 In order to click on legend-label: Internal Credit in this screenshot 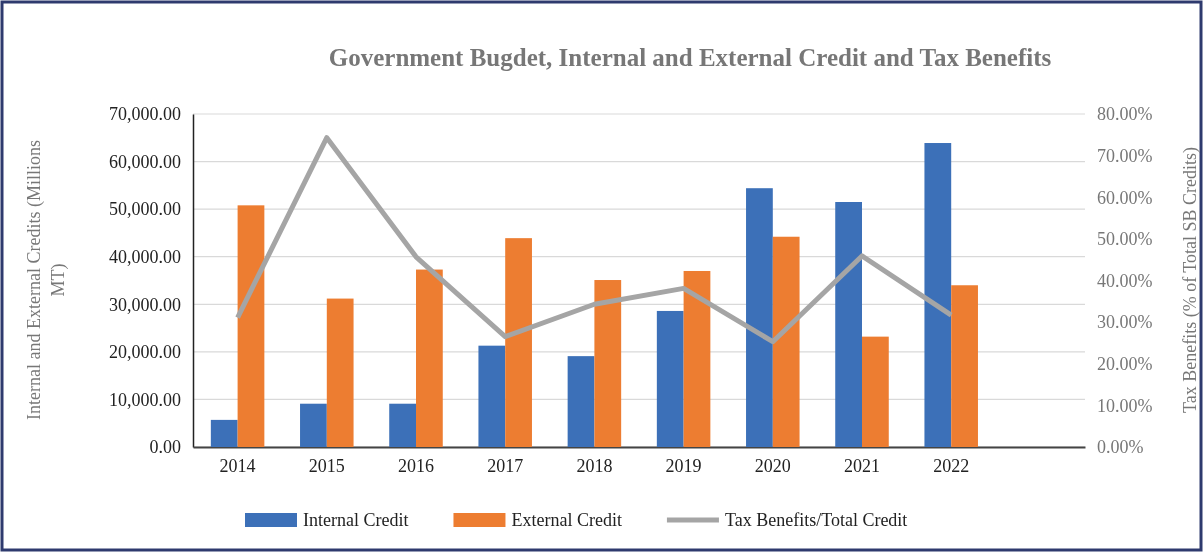, I will do `click(356, 520)`.